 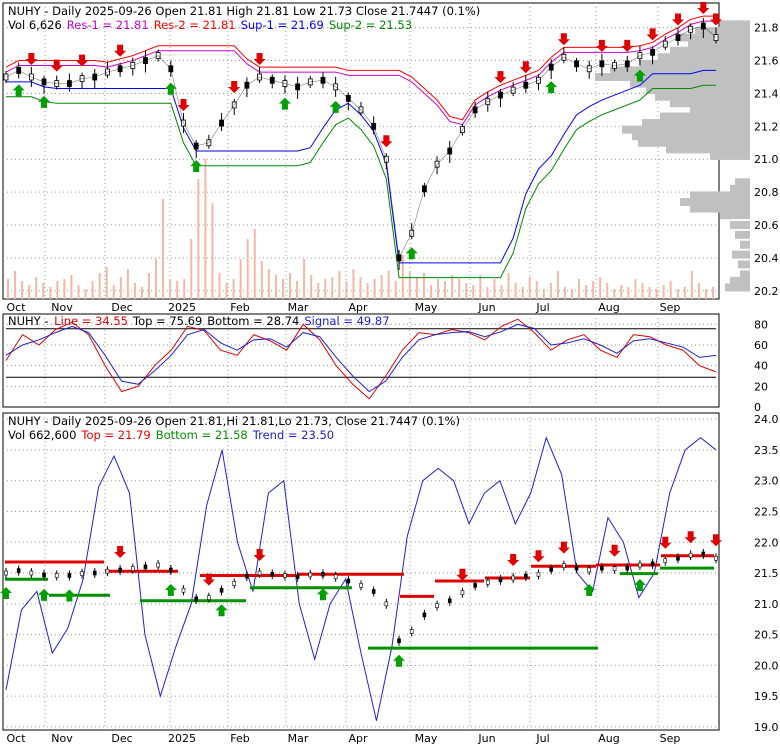 I want to click on x-tick-label: Jun, so click(x=486, y=738).